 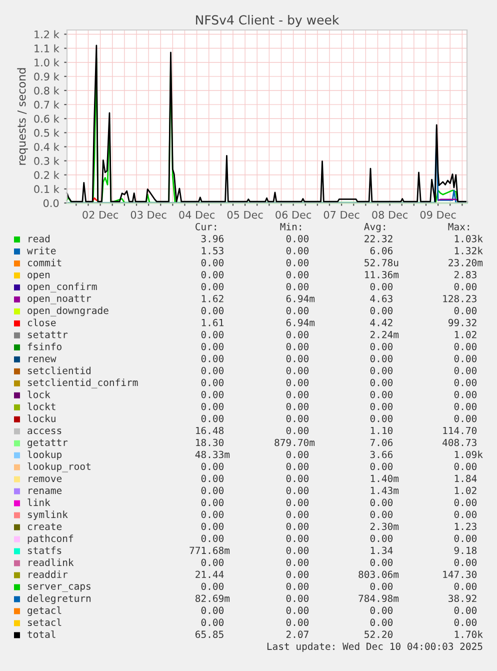 What do you see at coordinates (47, 189) in the screenshot?
I see `y-tick-label: 0.1 k` at bounding box center [47, 189].